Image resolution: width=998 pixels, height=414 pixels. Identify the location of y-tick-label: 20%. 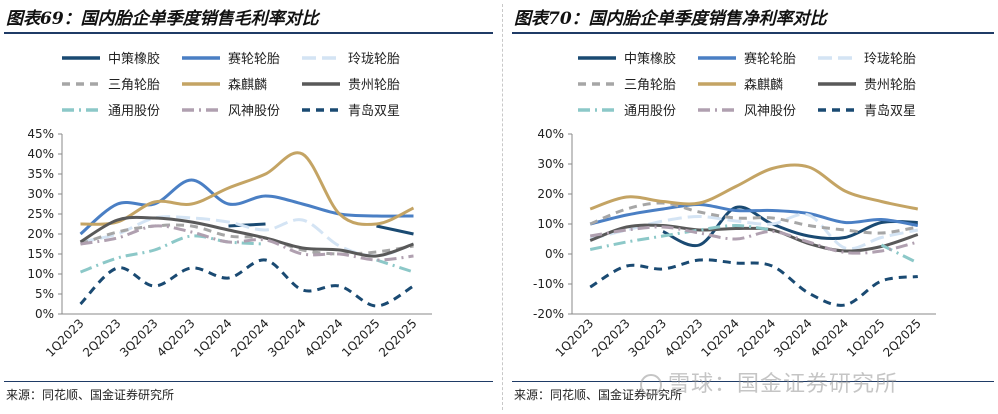
(550, 194).